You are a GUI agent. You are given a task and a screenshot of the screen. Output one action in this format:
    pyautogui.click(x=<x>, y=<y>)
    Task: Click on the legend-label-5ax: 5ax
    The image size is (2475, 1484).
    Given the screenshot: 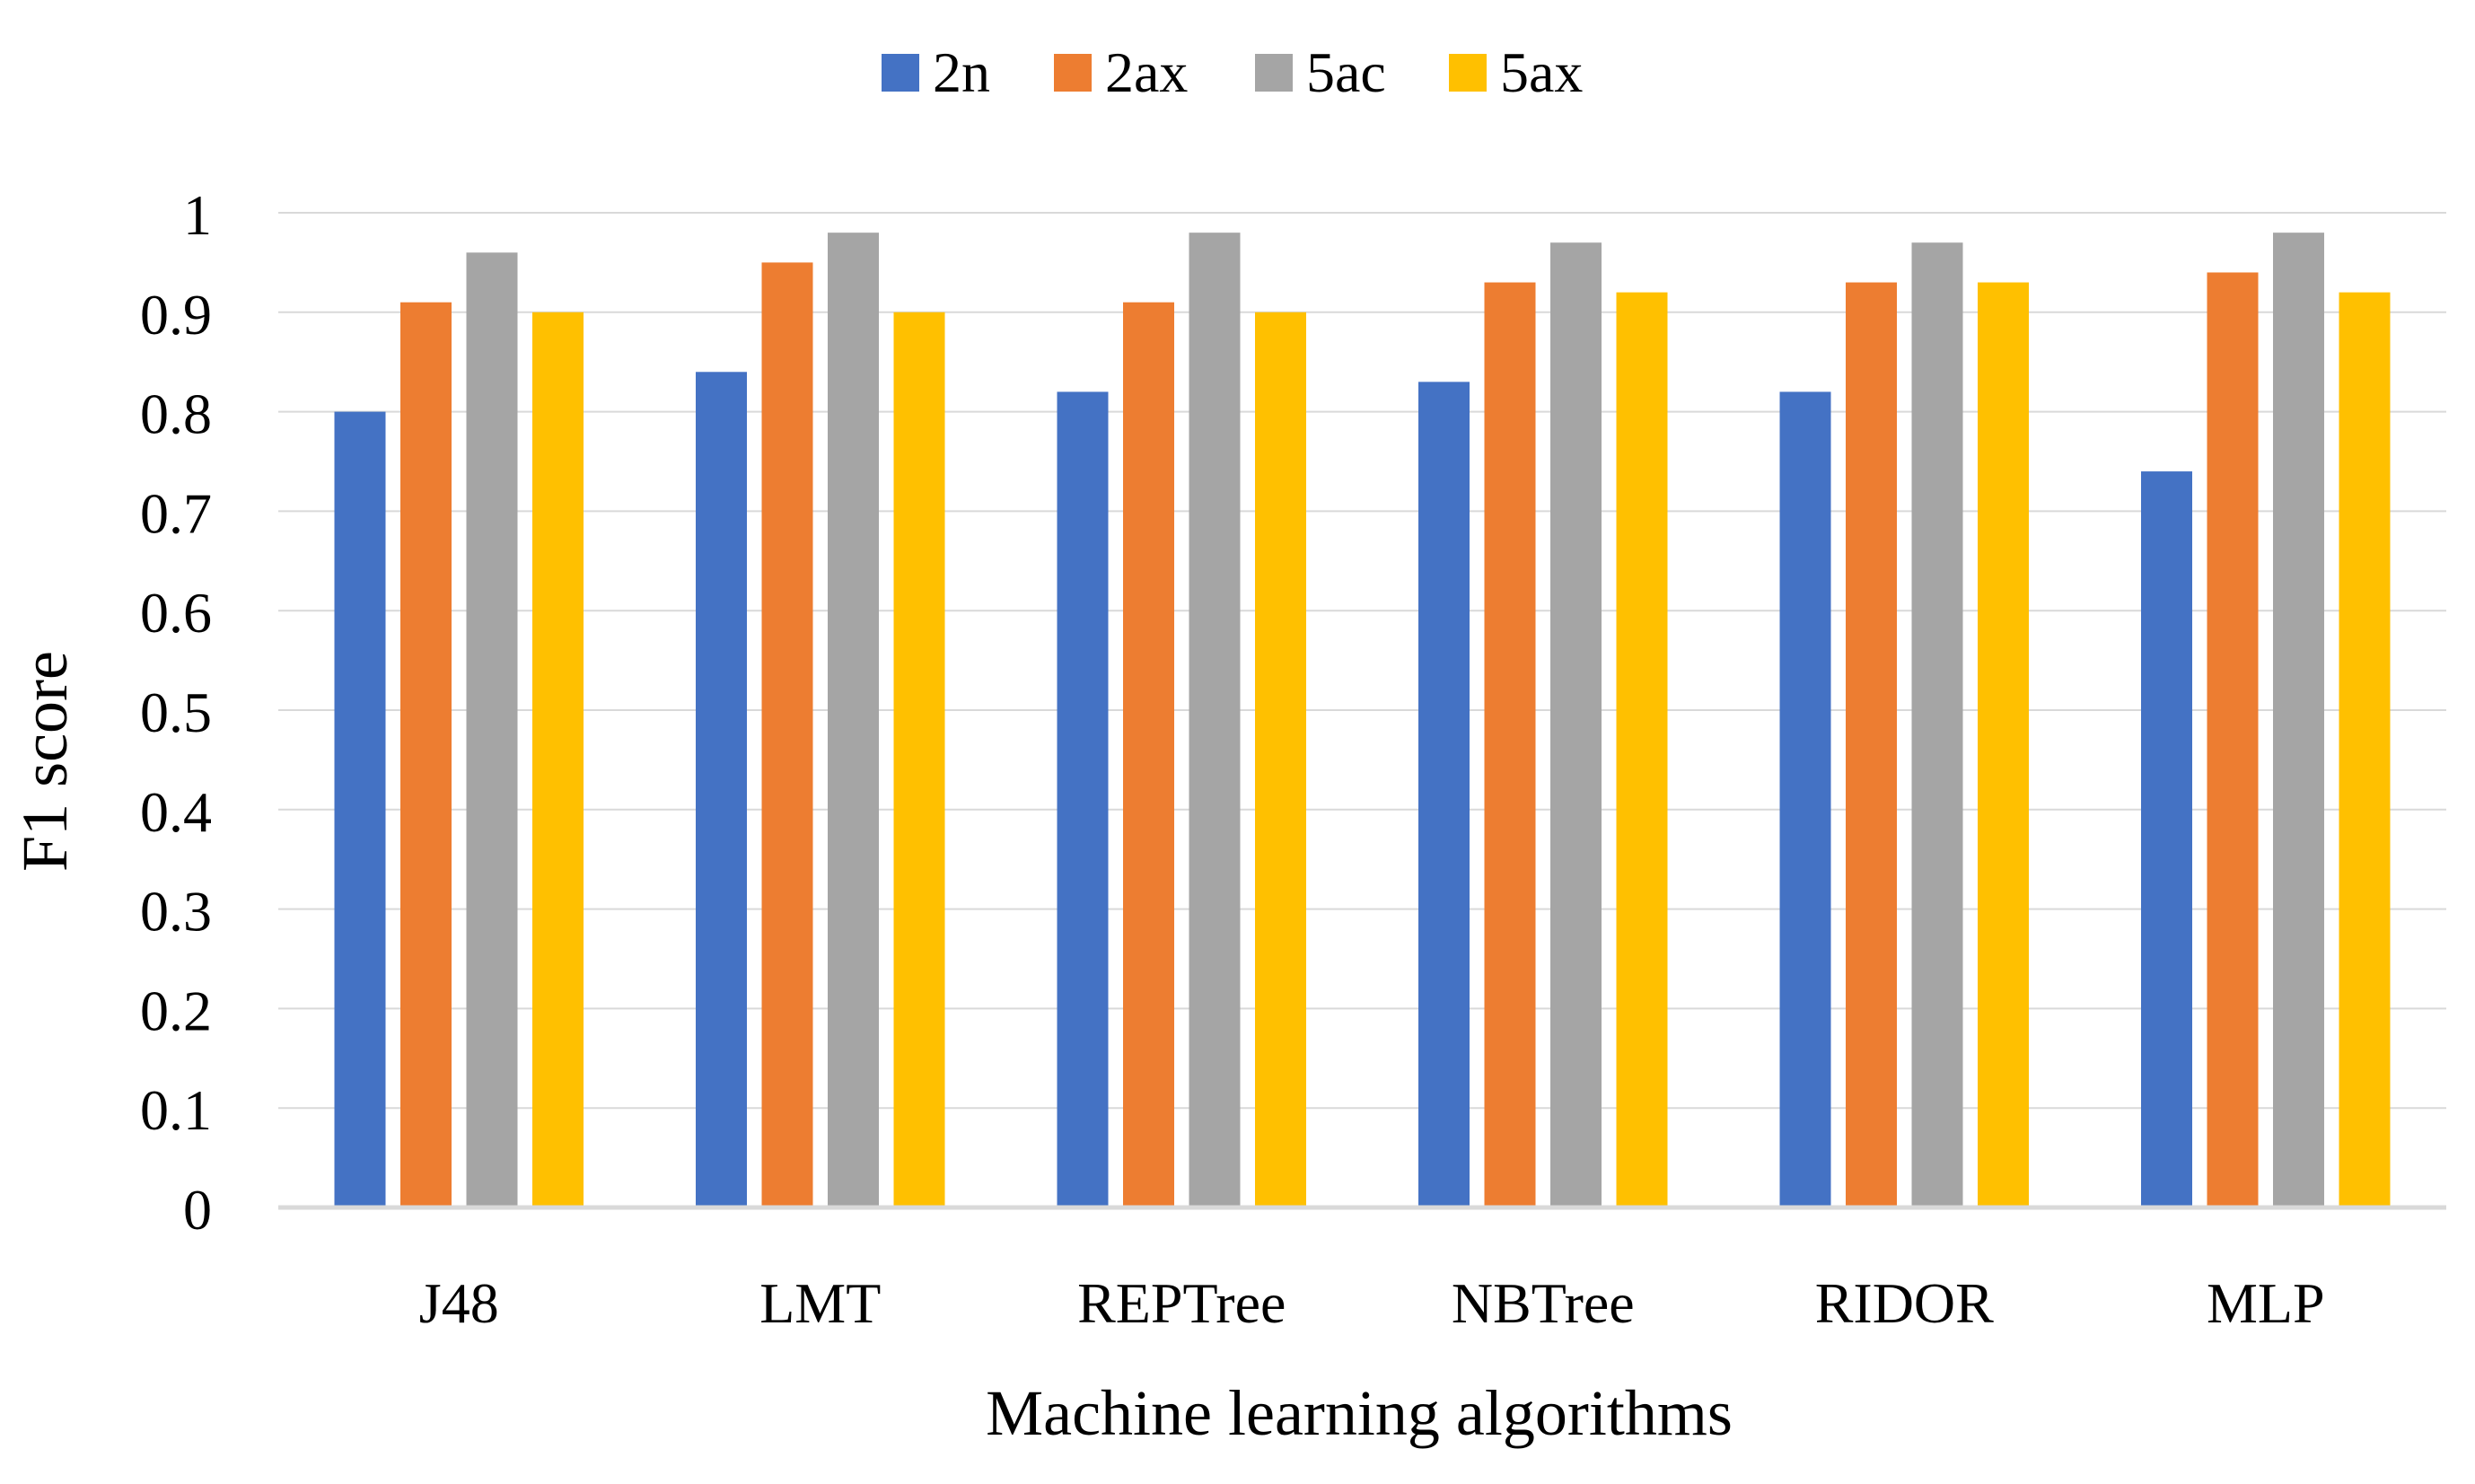 What is the action you would take?
    pyautogui.click(x=1542, y=72)
    